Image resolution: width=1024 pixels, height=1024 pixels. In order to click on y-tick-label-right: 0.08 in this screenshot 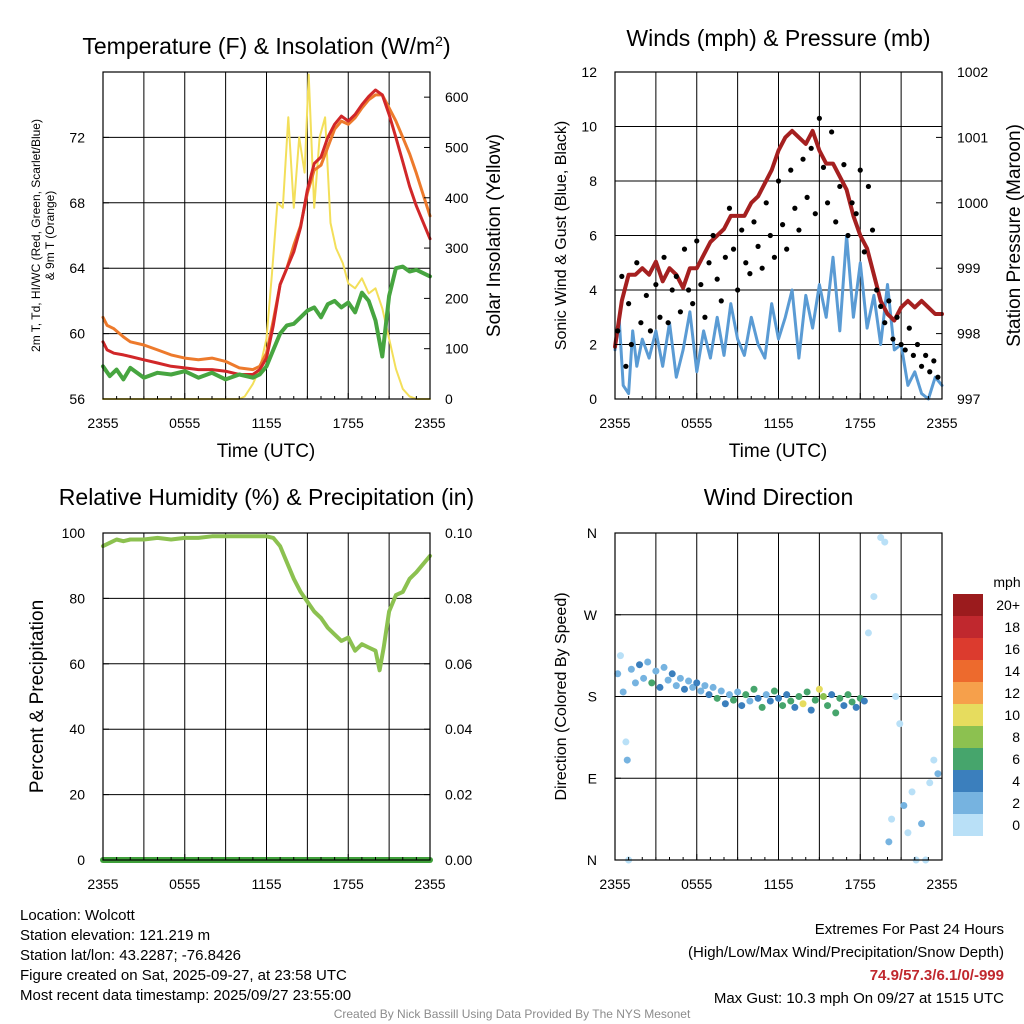, I will do `click(458, 598)`.